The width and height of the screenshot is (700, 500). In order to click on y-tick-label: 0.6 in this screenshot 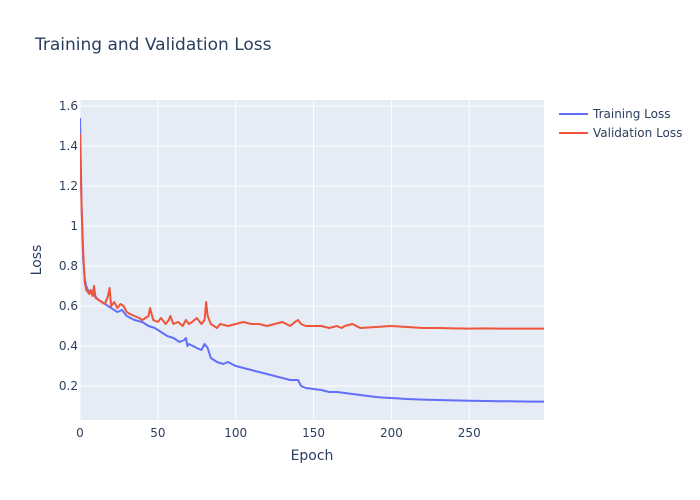, I will do `click(68, 306)`.